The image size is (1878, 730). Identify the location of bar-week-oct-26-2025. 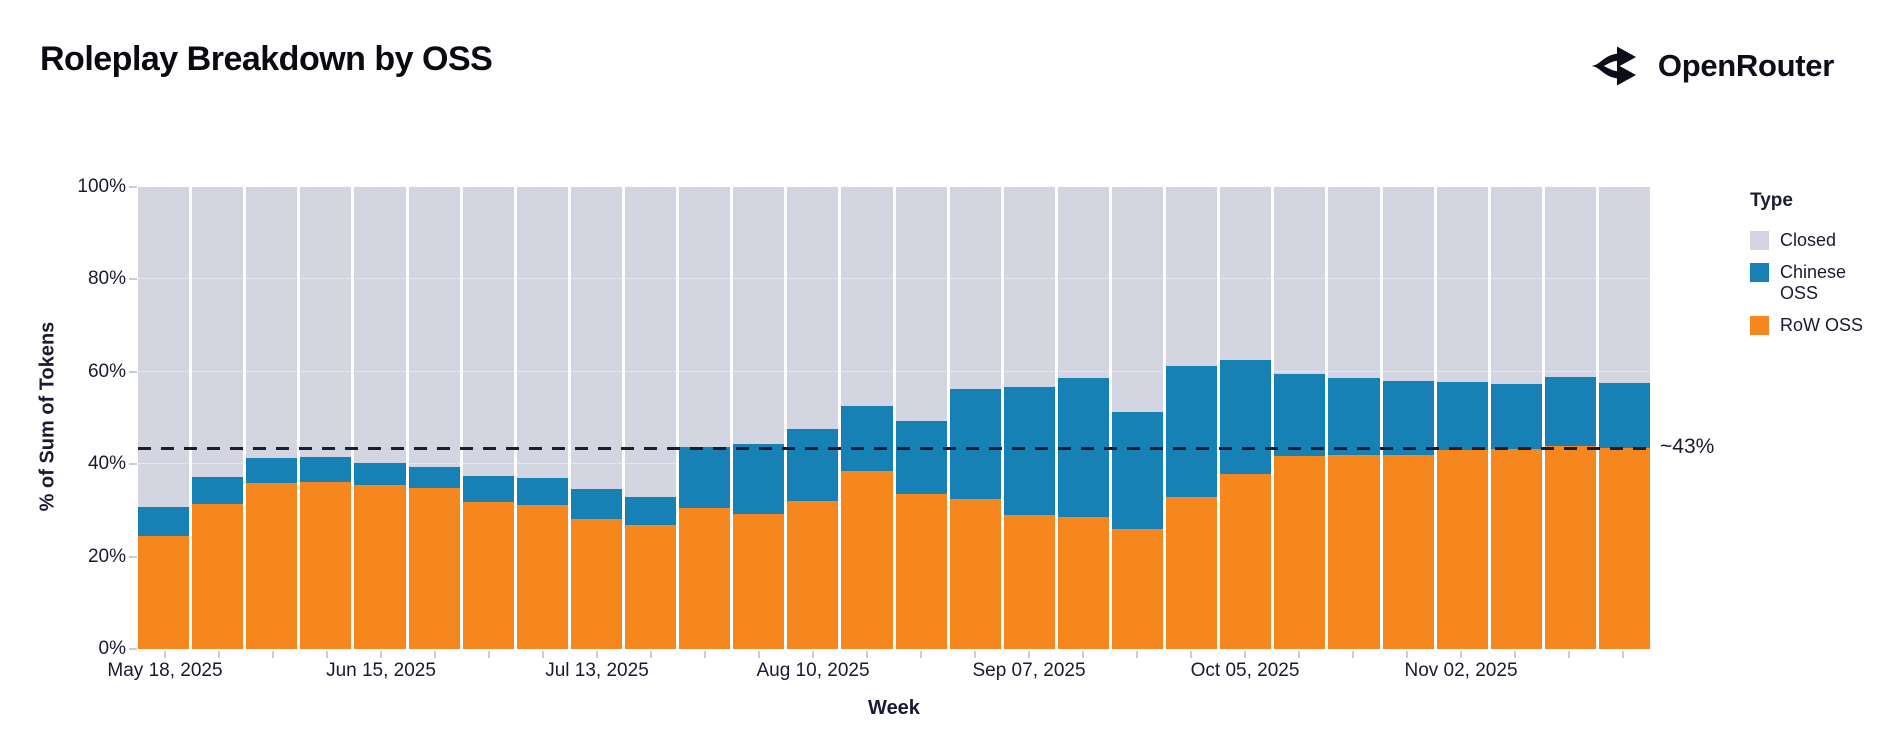
(1408, 418).